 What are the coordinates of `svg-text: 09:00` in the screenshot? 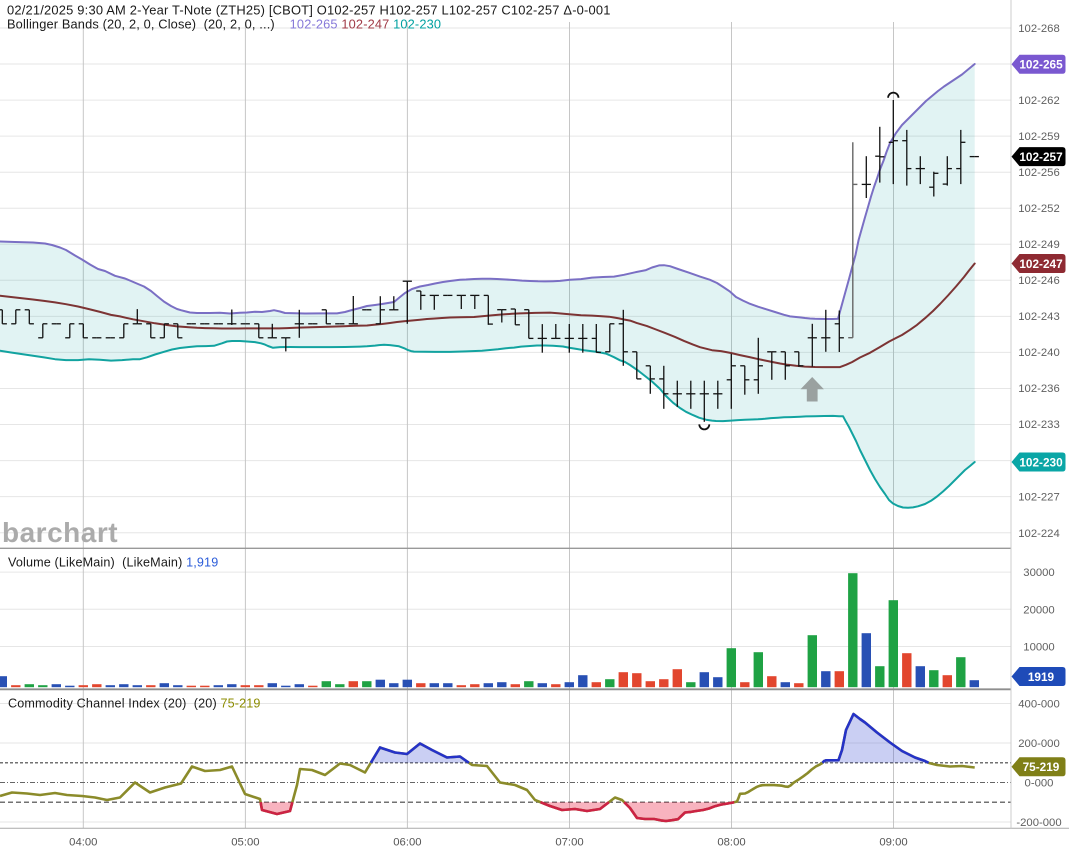 It's located at (893, 843).